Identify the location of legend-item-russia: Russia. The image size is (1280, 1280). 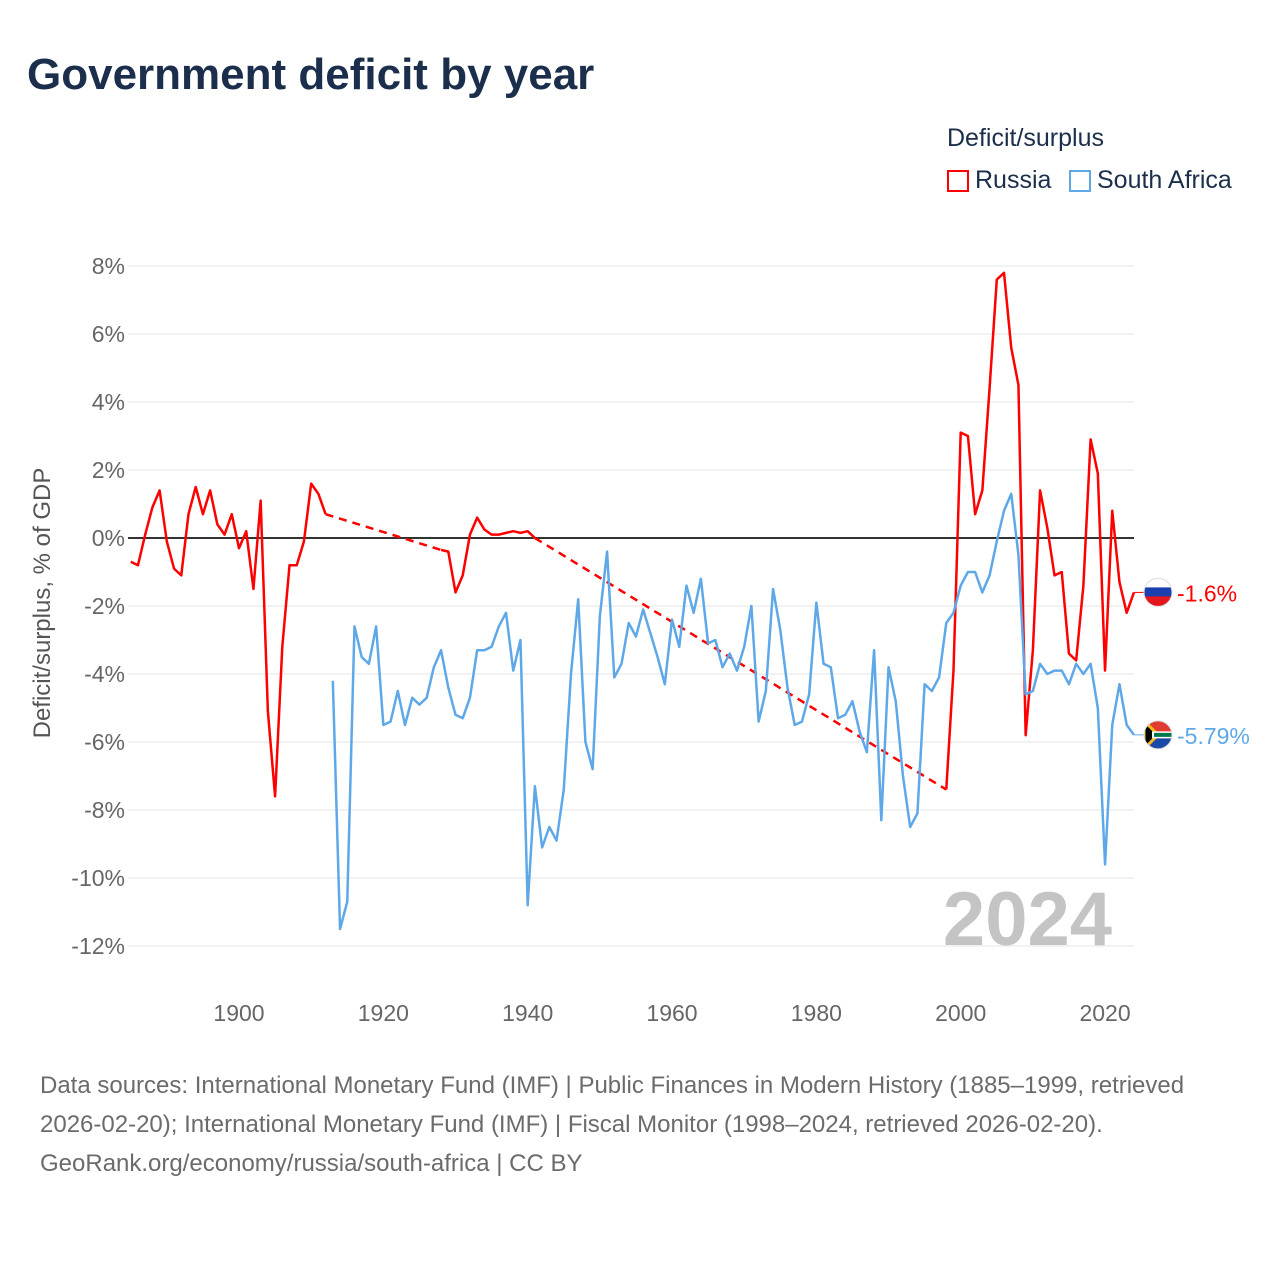
(999, 180).